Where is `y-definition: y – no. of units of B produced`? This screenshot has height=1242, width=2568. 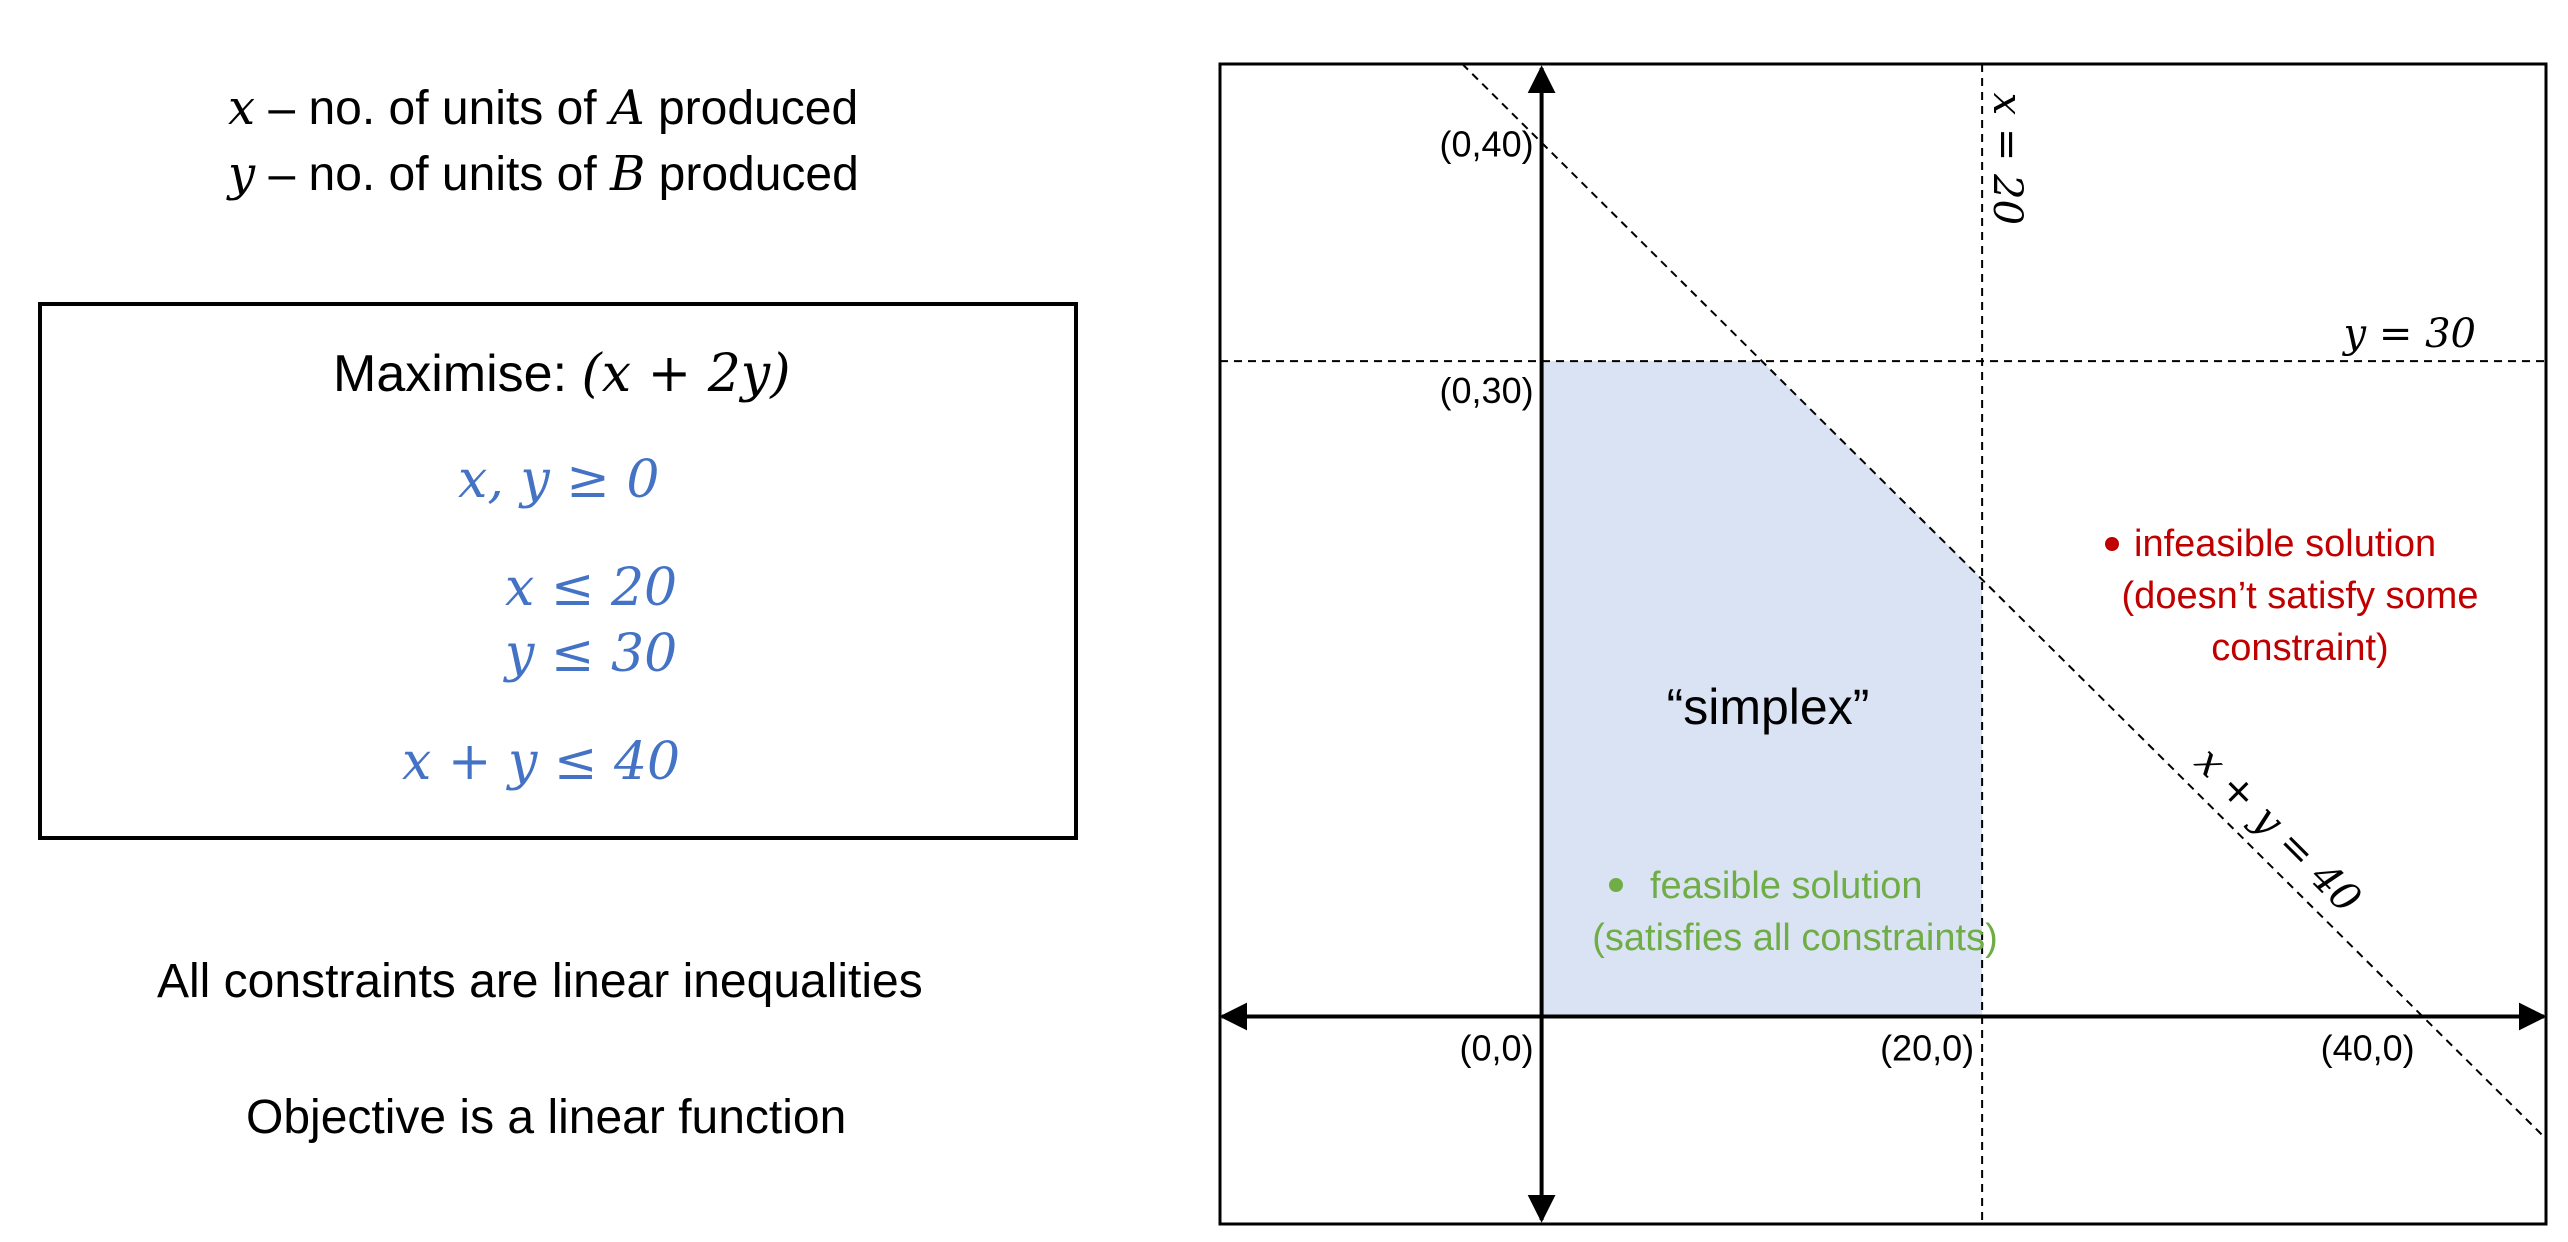 y-definition: y – no. of units of B produced is located at coordinates (543, 174).